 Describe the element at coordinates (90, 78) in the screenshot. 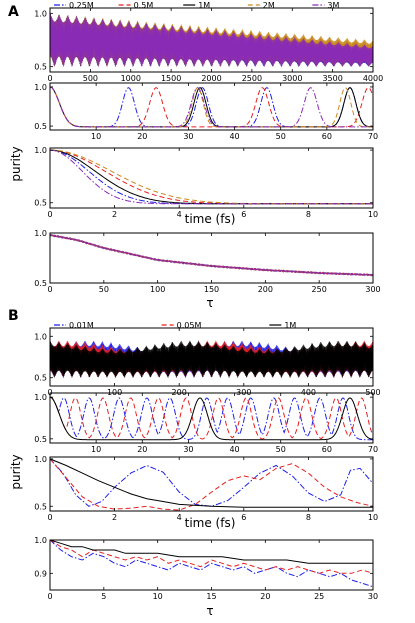

I see `x-tick-label: 500` at that location.